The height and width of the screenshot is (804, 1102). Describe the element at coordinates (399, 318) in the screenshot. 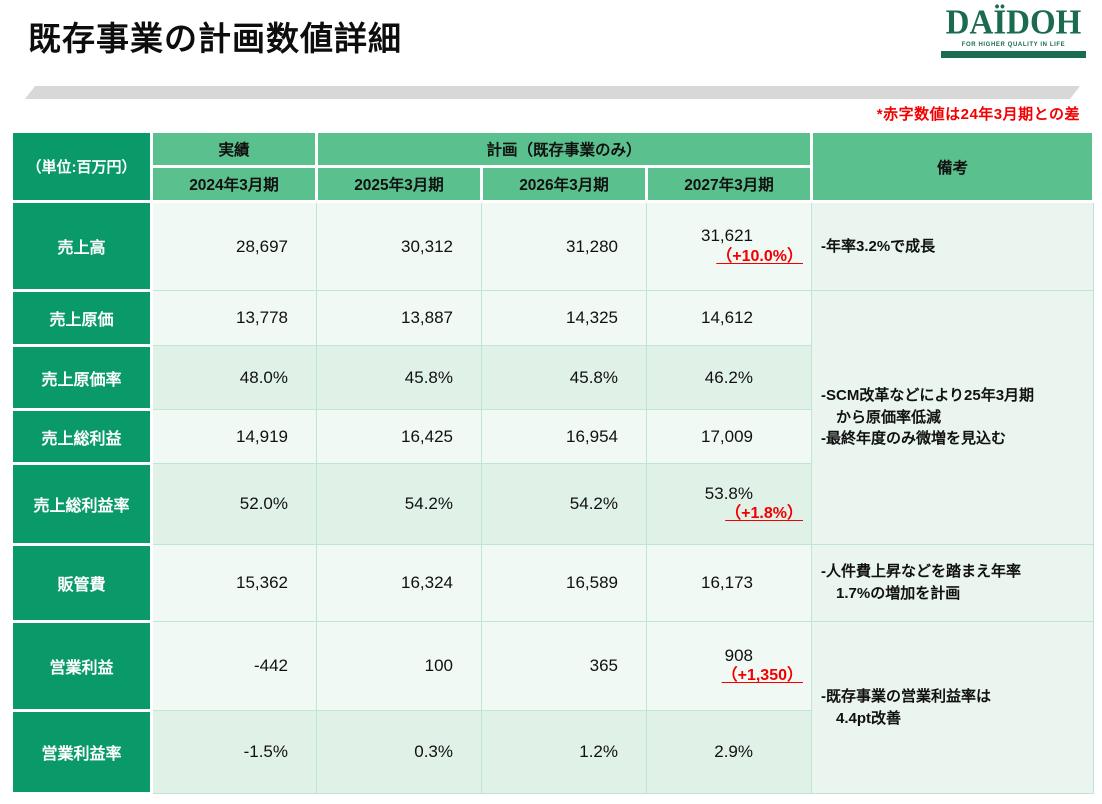

I see `value-cell: 13,887` at that location.